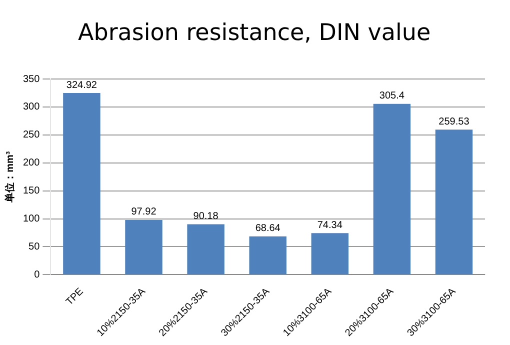  I want to click on chart-title: Abrasion resistance, DIN value, so click(254, 33).